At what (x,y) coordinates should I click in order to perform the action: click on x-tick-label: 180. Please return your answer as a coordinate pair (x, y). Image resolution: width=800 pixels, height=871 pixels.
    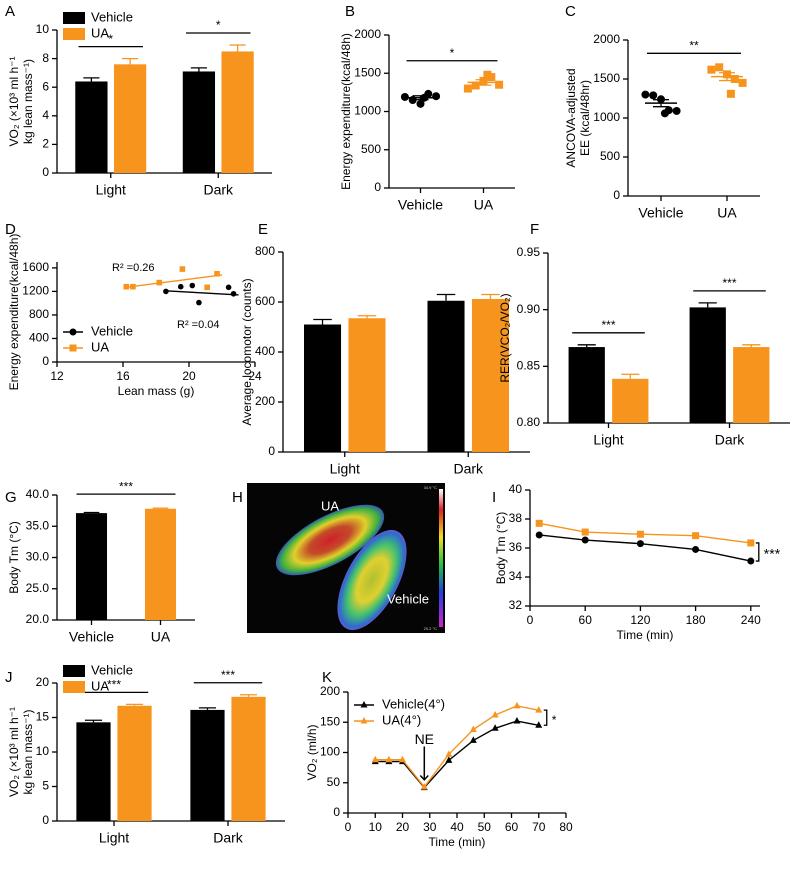
    Looking at the image, I should click on (696, 620).